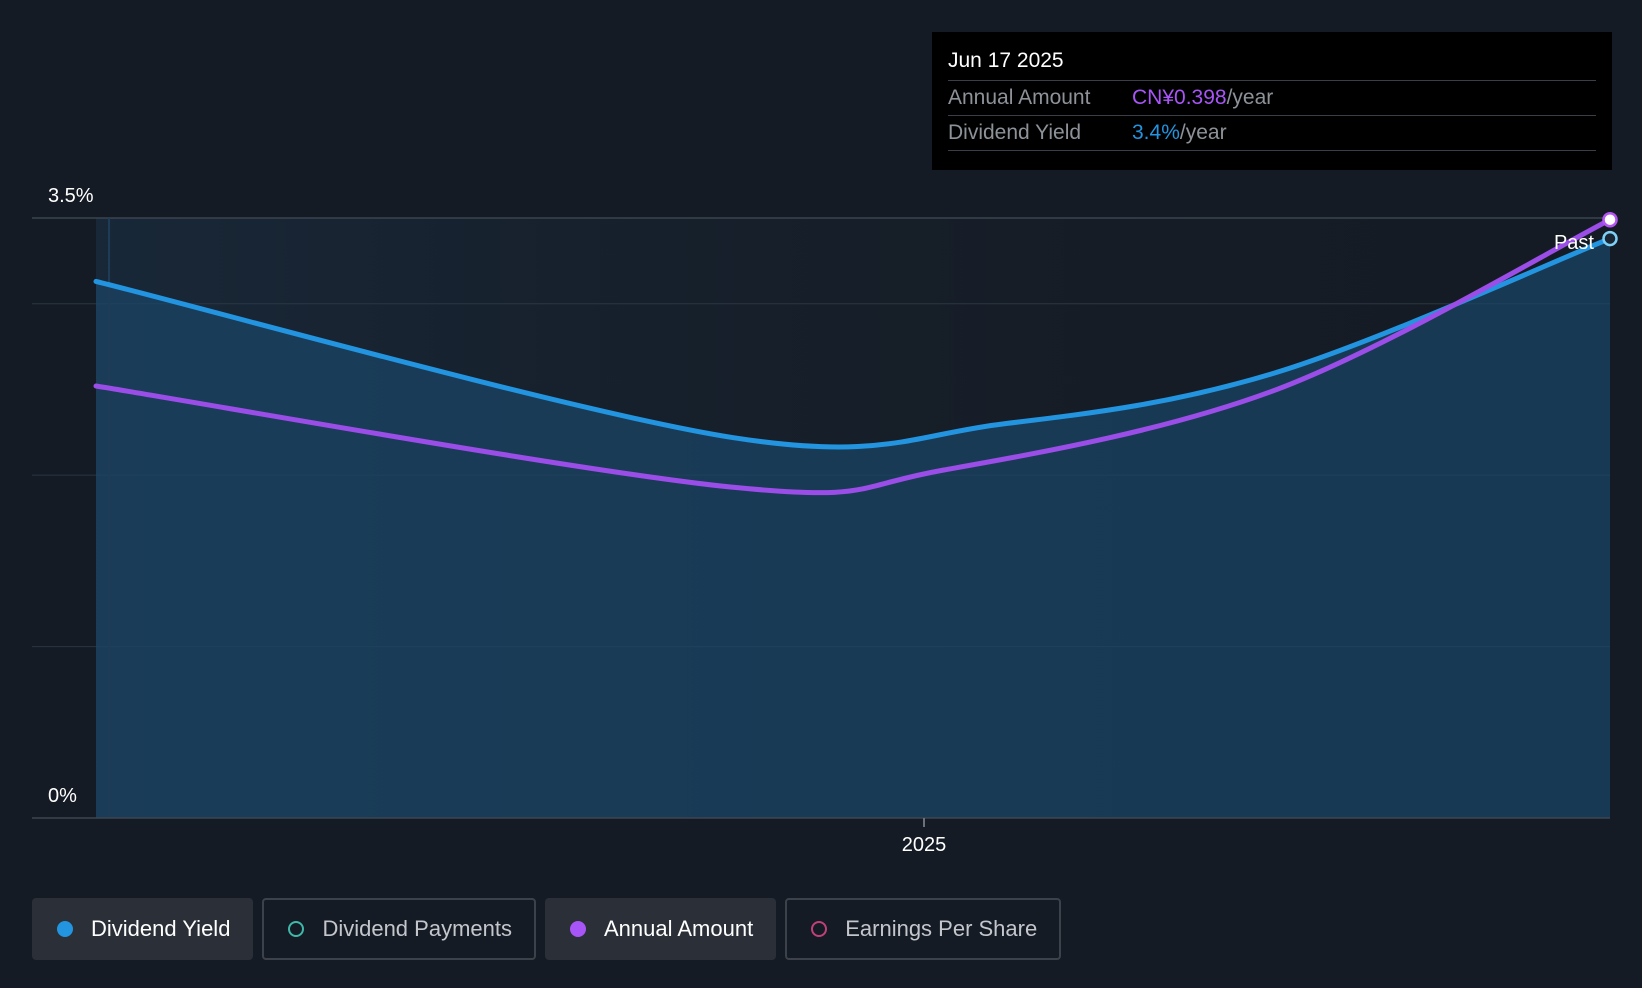 This screenshot has width=1642, height=988. What do you see at coordinates (1610, 238) in the screenshot?
I see `dividend-yield-end-marker` at bounding box center [1610, 238].